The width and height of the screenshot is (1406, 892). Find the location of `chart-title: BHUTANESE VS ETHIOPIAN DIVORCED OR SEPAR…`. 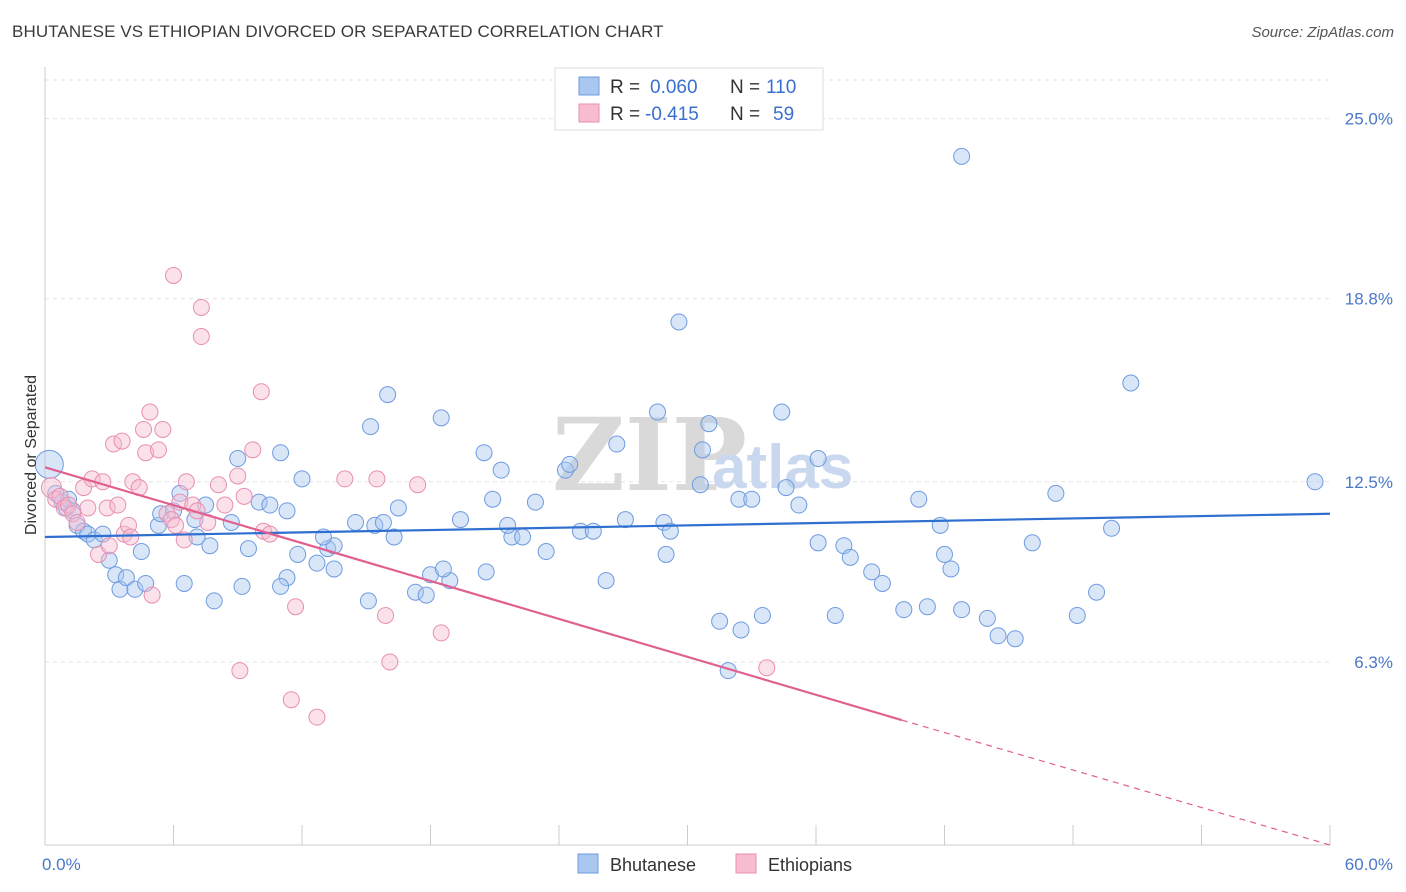

chart-title: BHUTANESE VS ETHIOPIAN DIVORCED OR SEPAR… is located at coordinates (338, 31).